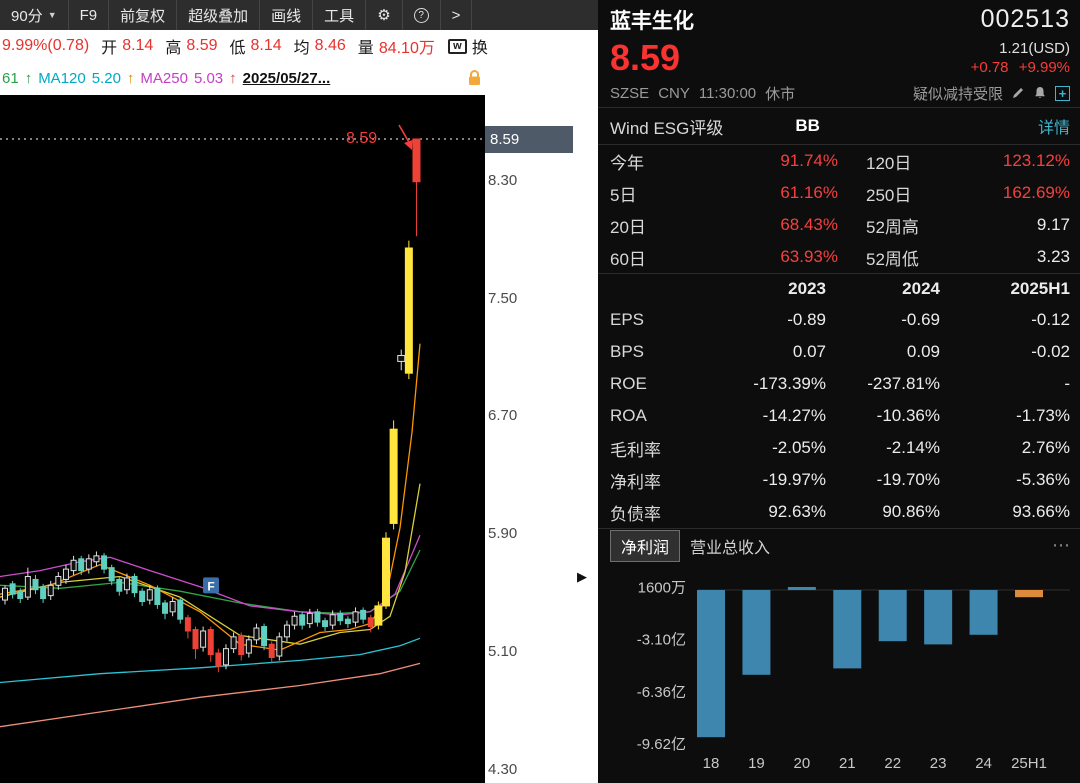 Image resolution: width=1080 pixels, height=783 pixels. I want to click on change-value: +0.78, so click(989, 67).